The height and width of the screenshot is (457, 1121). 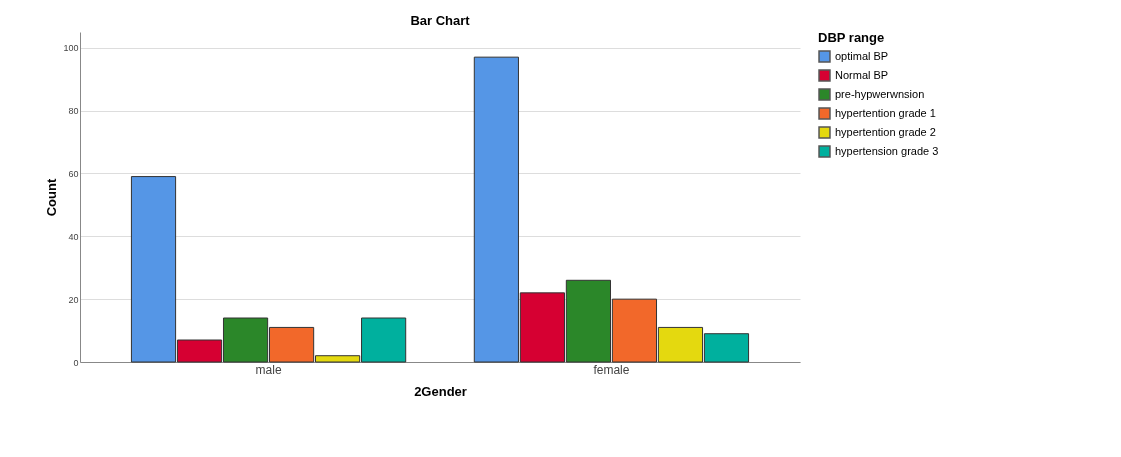 What do you see at coordinates (440, 391) in the screenshot?
I see `x-axis-title: 2Gender` at bounding box center [440, 391].